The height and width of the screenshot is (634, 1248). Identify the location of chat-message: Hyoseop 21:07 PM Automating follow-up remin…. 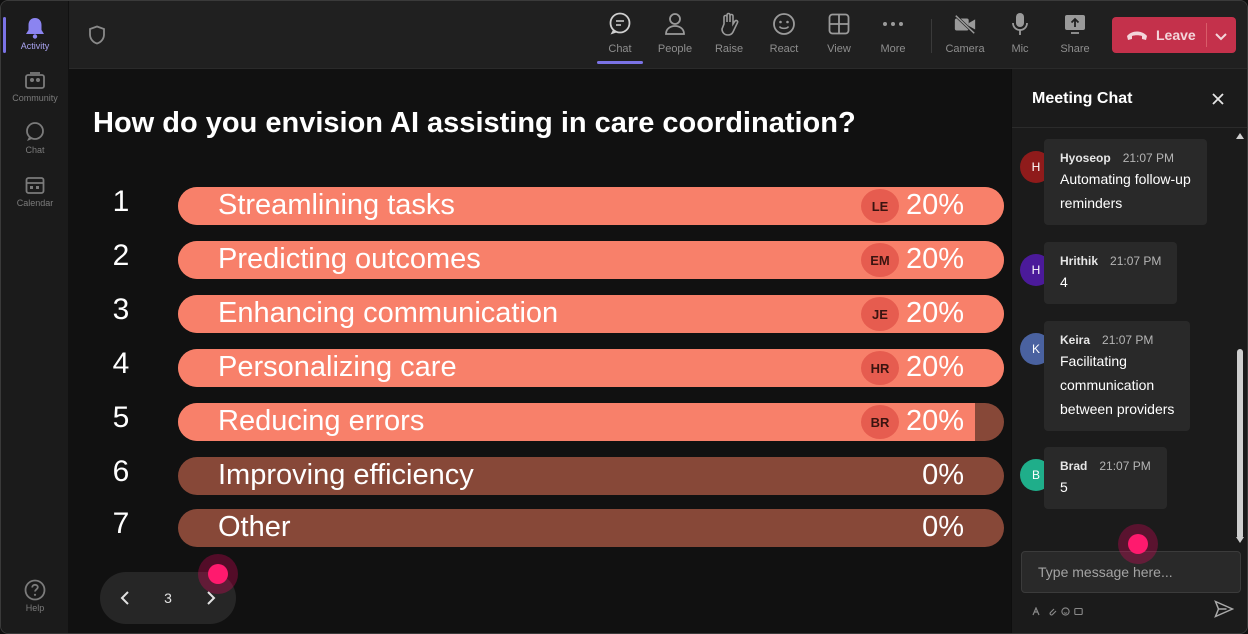
(1125, 182).